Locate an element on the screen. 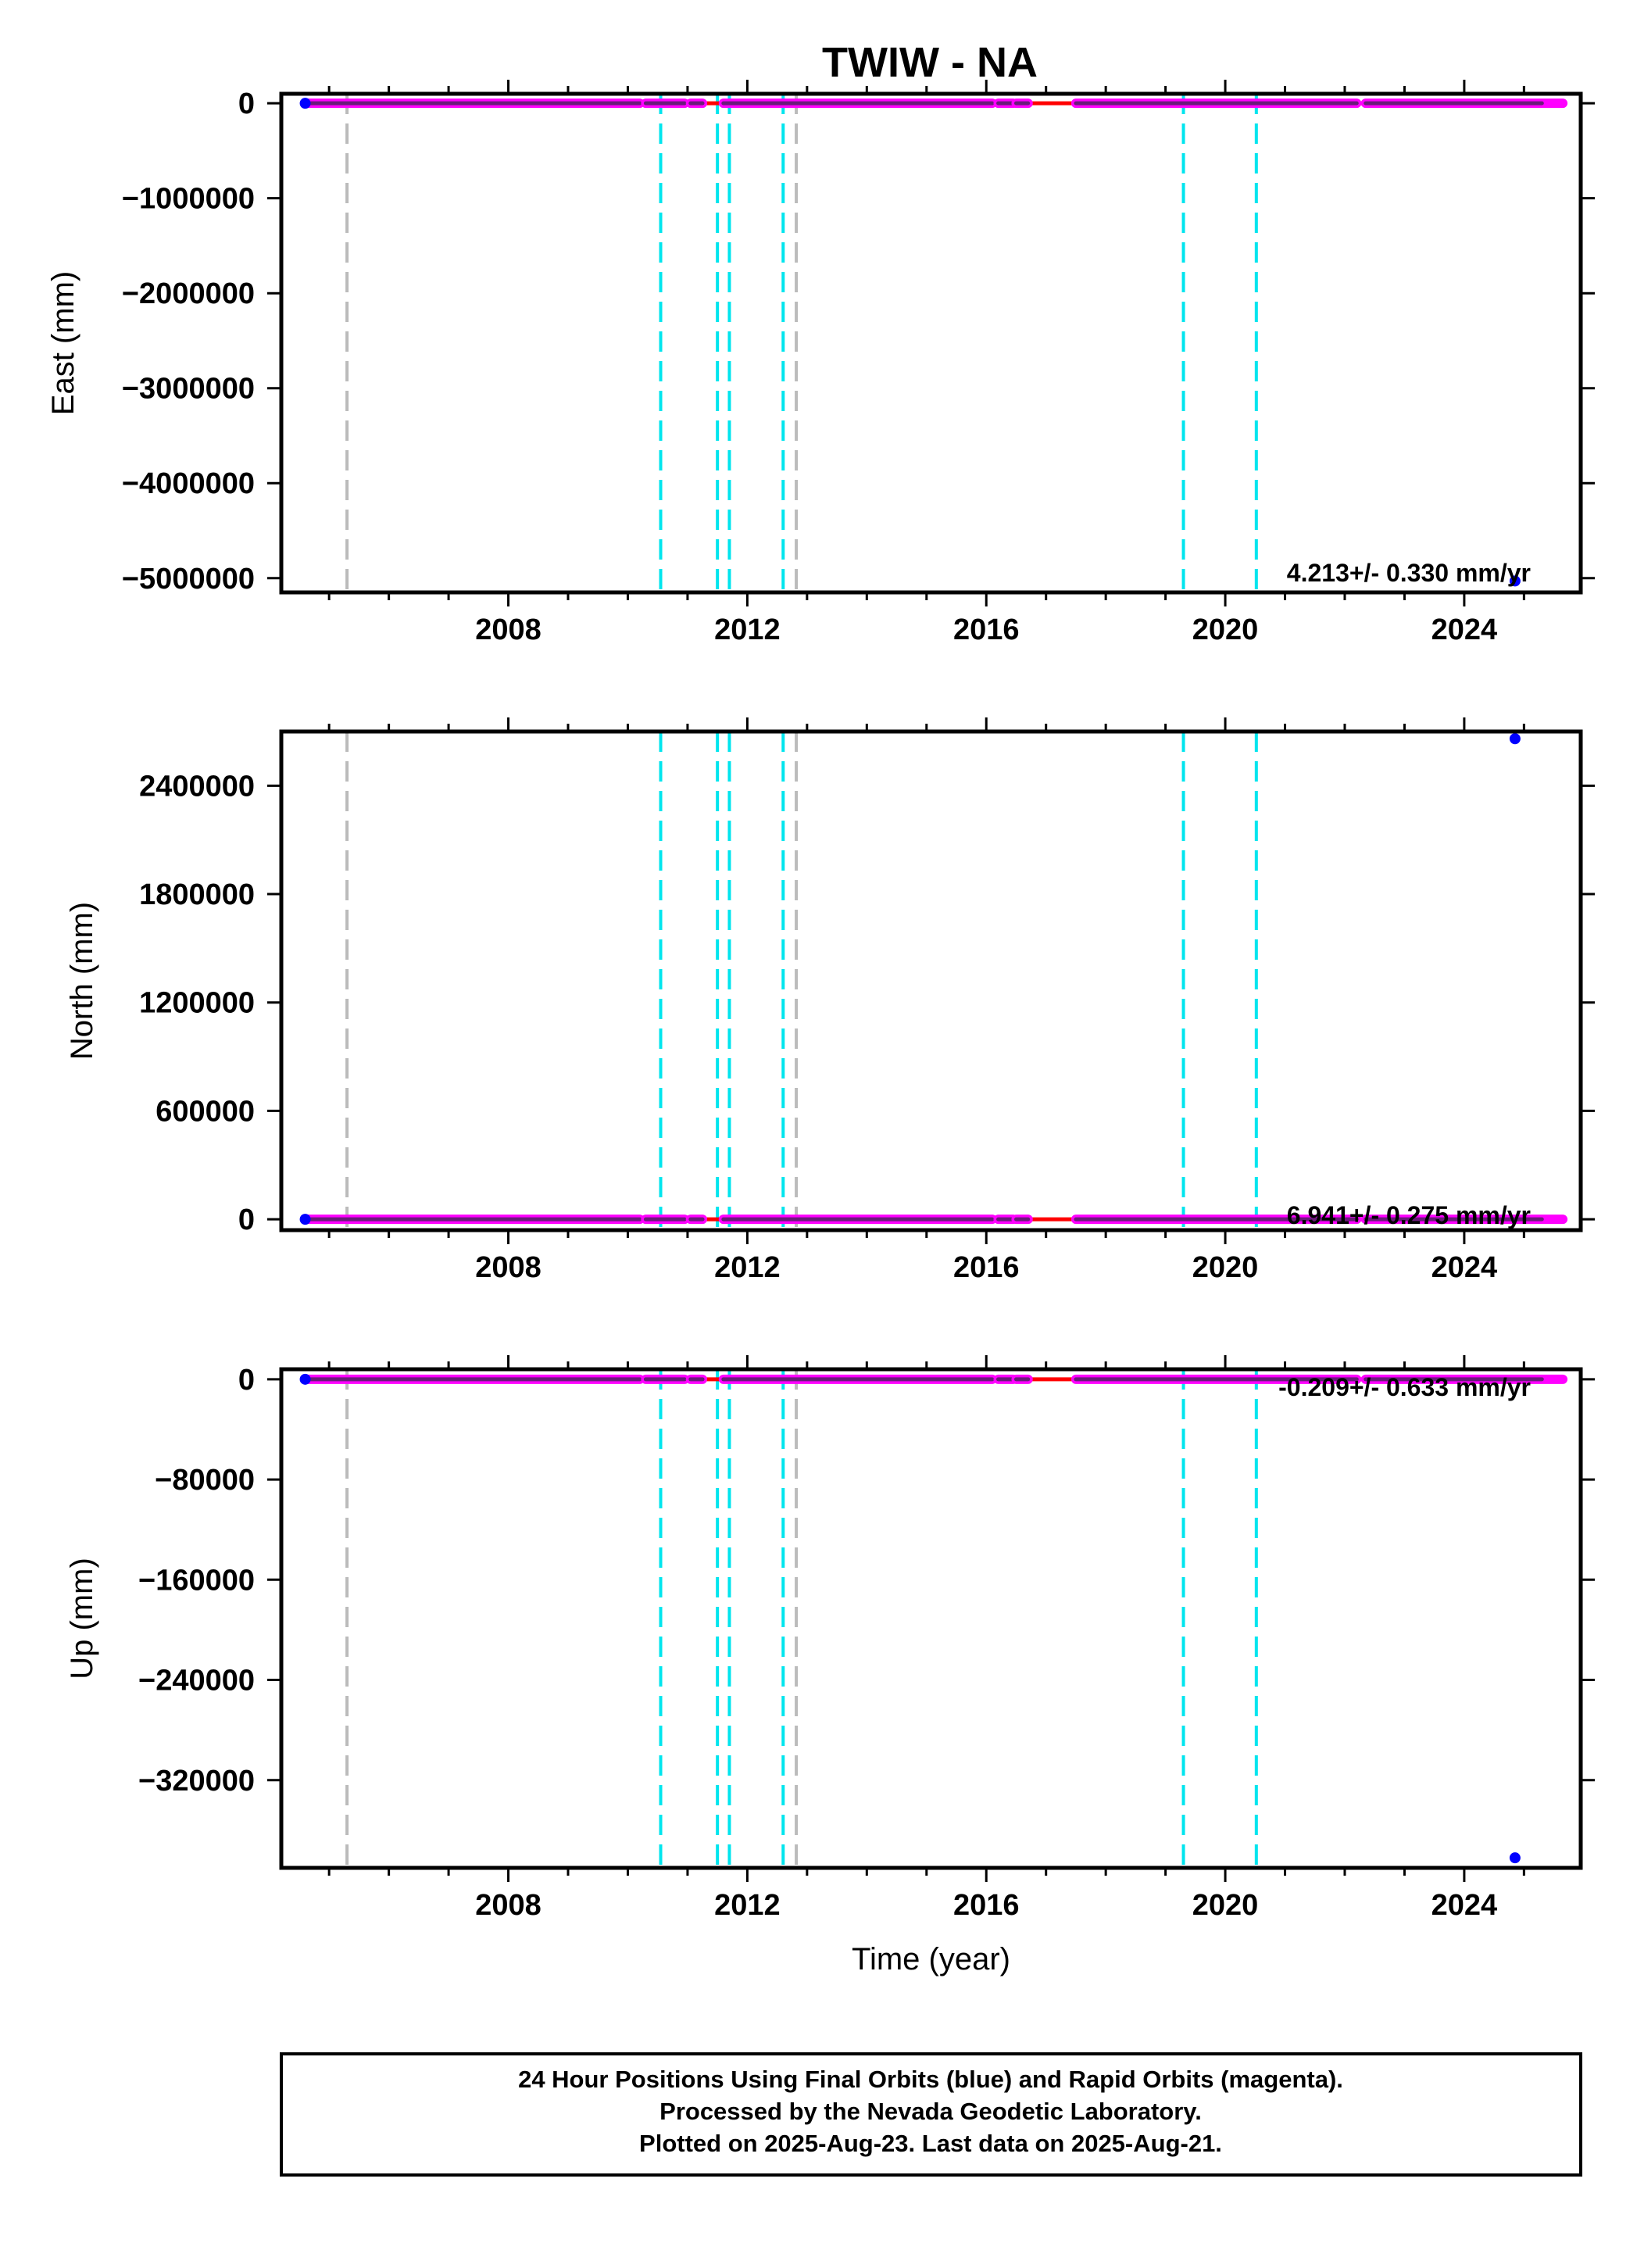 This screenshot has height=2268, width=1637. y-tick-label: −320000 is located at coordinates (196, 1782).